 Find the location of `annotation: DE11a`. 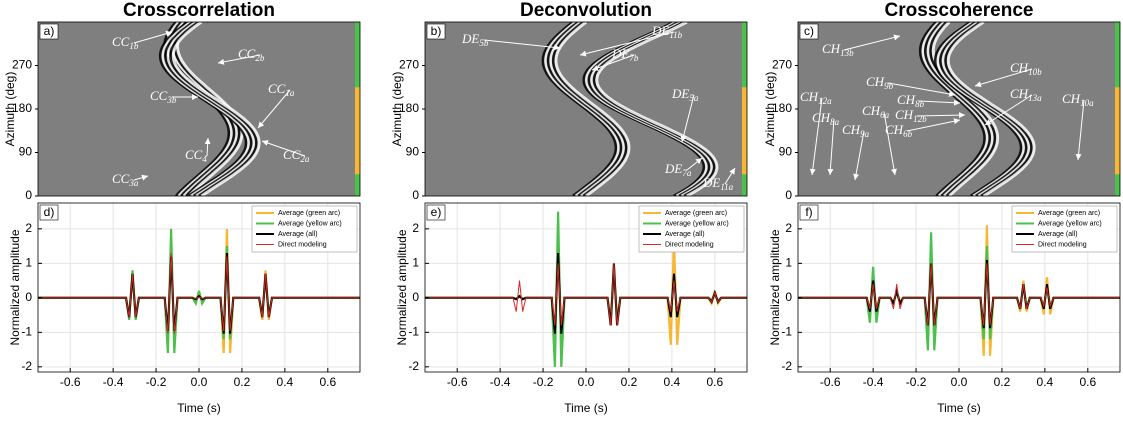

annotation: DE11a is located at coordinates (718, 183).